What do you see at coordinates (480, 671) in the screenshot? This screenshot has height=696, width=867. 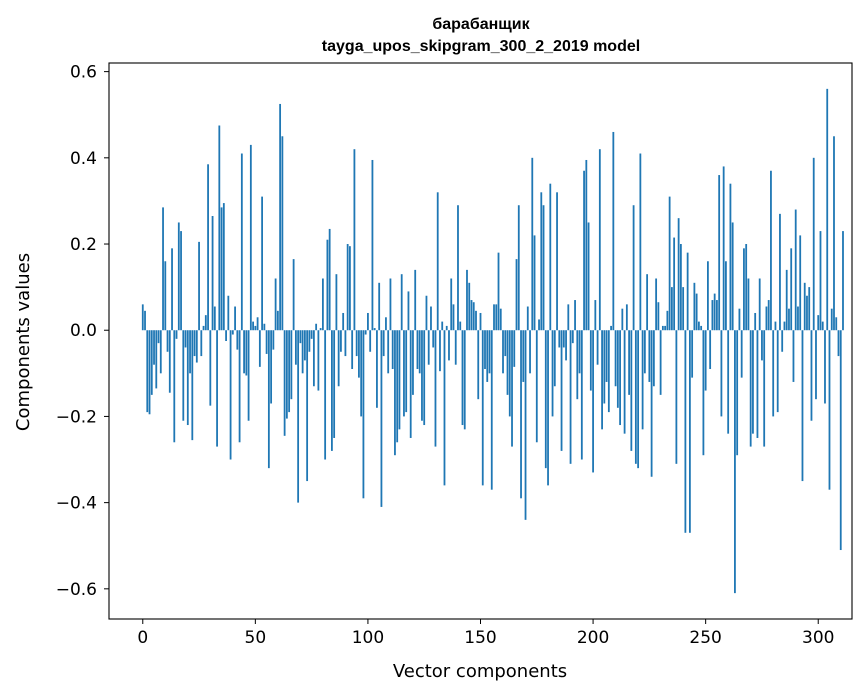 I see `x-axis-label: Vector components` at bounding box center [480, 671].